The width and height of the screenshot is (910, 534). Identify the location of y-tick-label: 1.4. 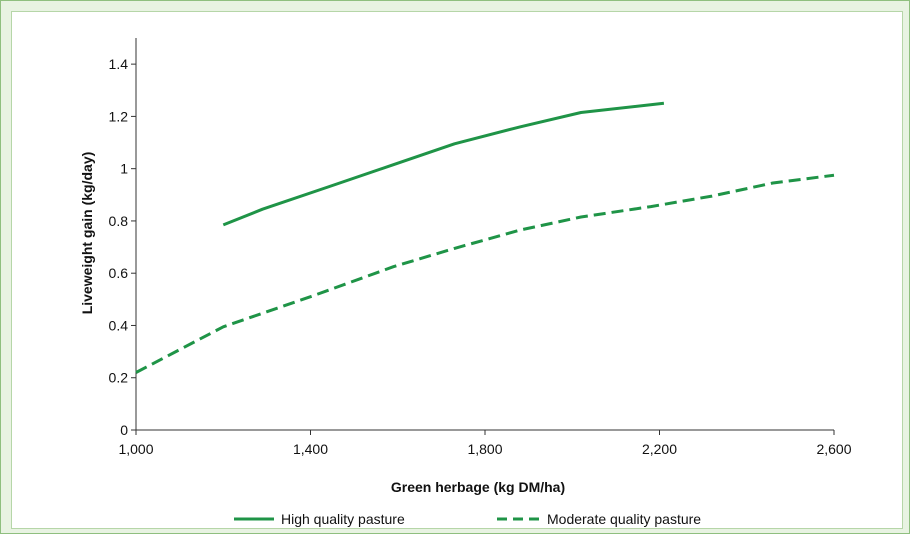
(119, 64).